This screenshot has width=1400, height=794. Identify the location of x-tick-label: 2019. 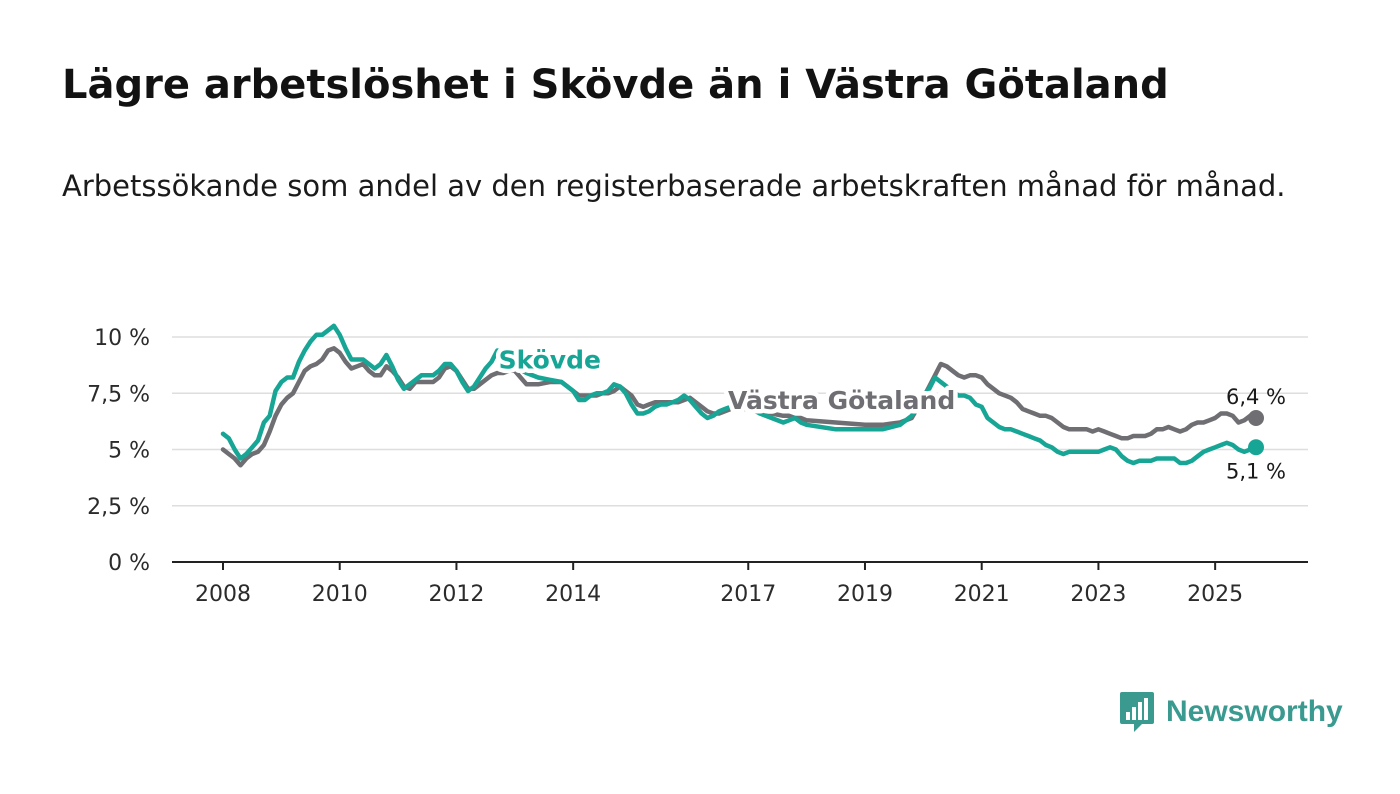
(865, 594).